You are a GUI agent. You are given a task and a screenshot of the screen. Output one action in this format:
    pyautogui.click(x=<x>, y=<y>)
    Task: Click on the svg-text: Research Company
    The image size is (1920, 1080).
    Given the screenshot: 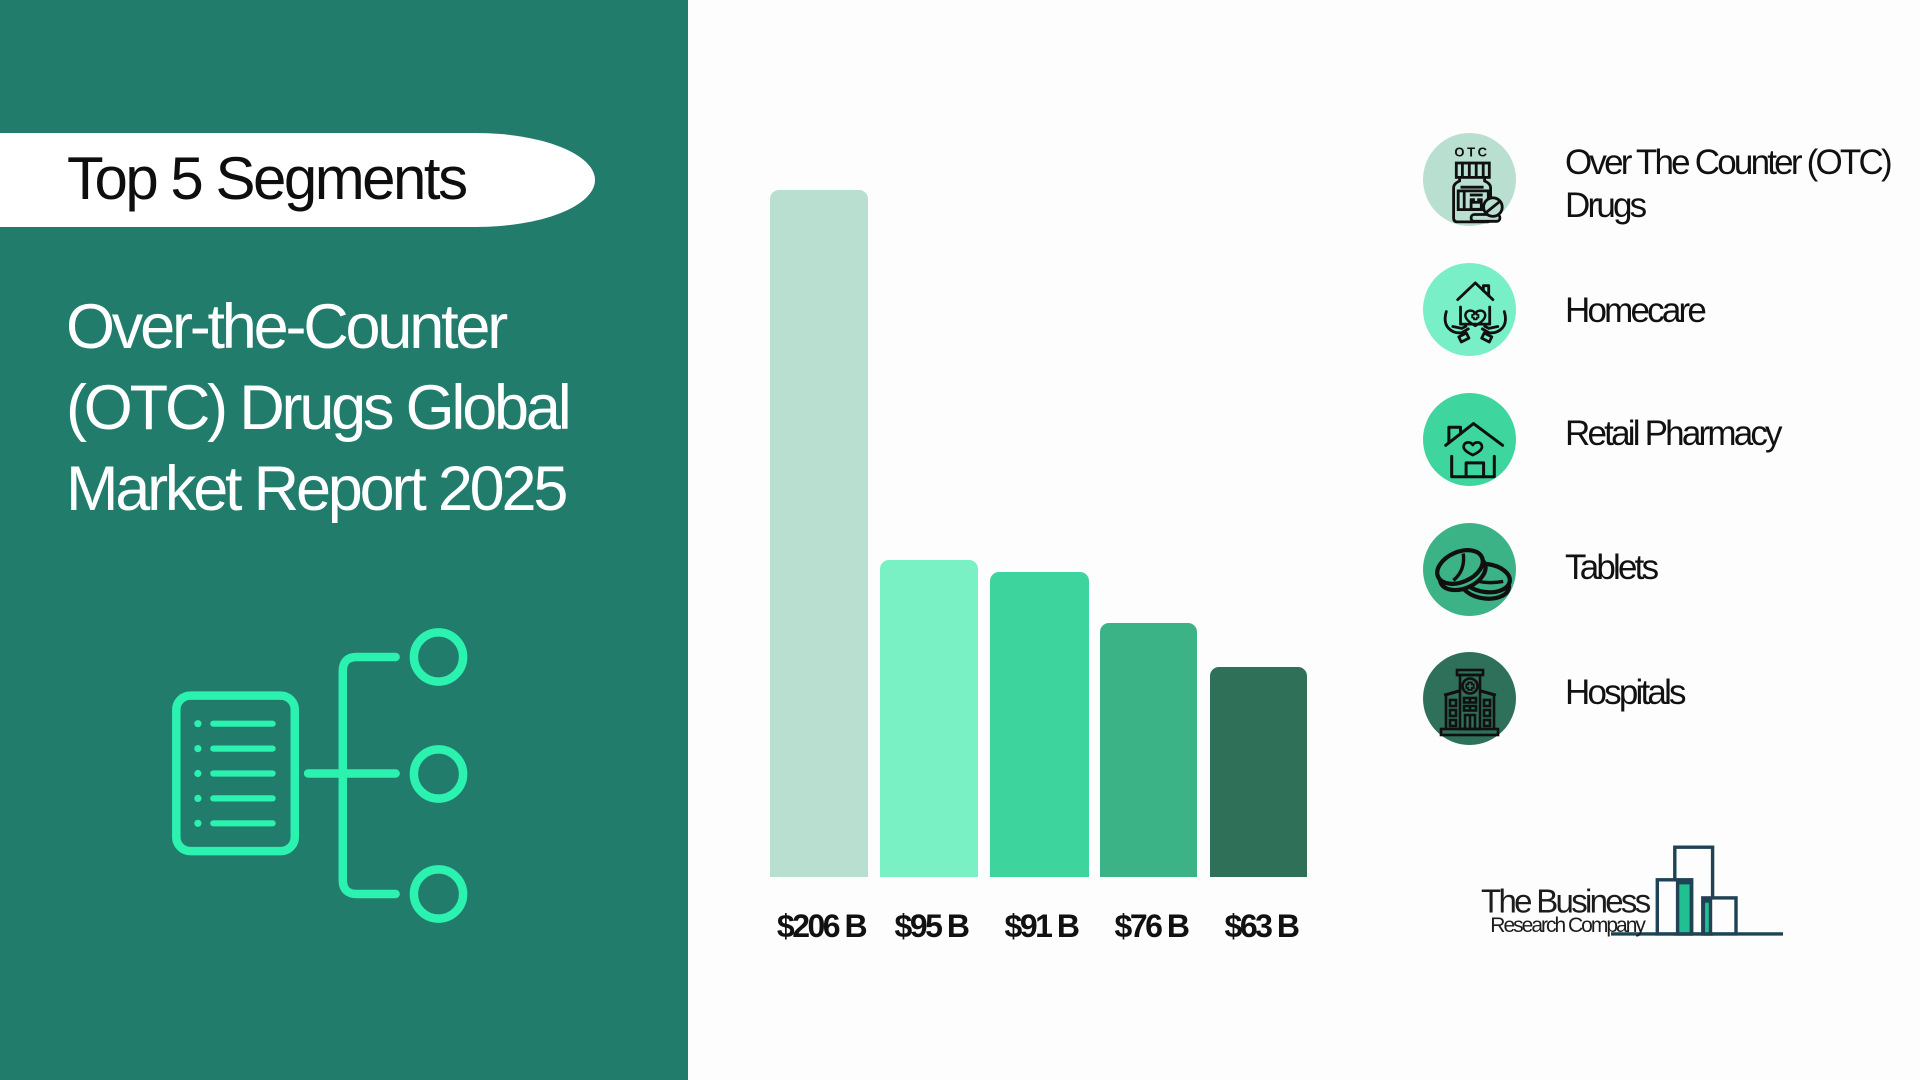 What is the action you would take?
    pyautogui.click(x=1568, y=925)
    